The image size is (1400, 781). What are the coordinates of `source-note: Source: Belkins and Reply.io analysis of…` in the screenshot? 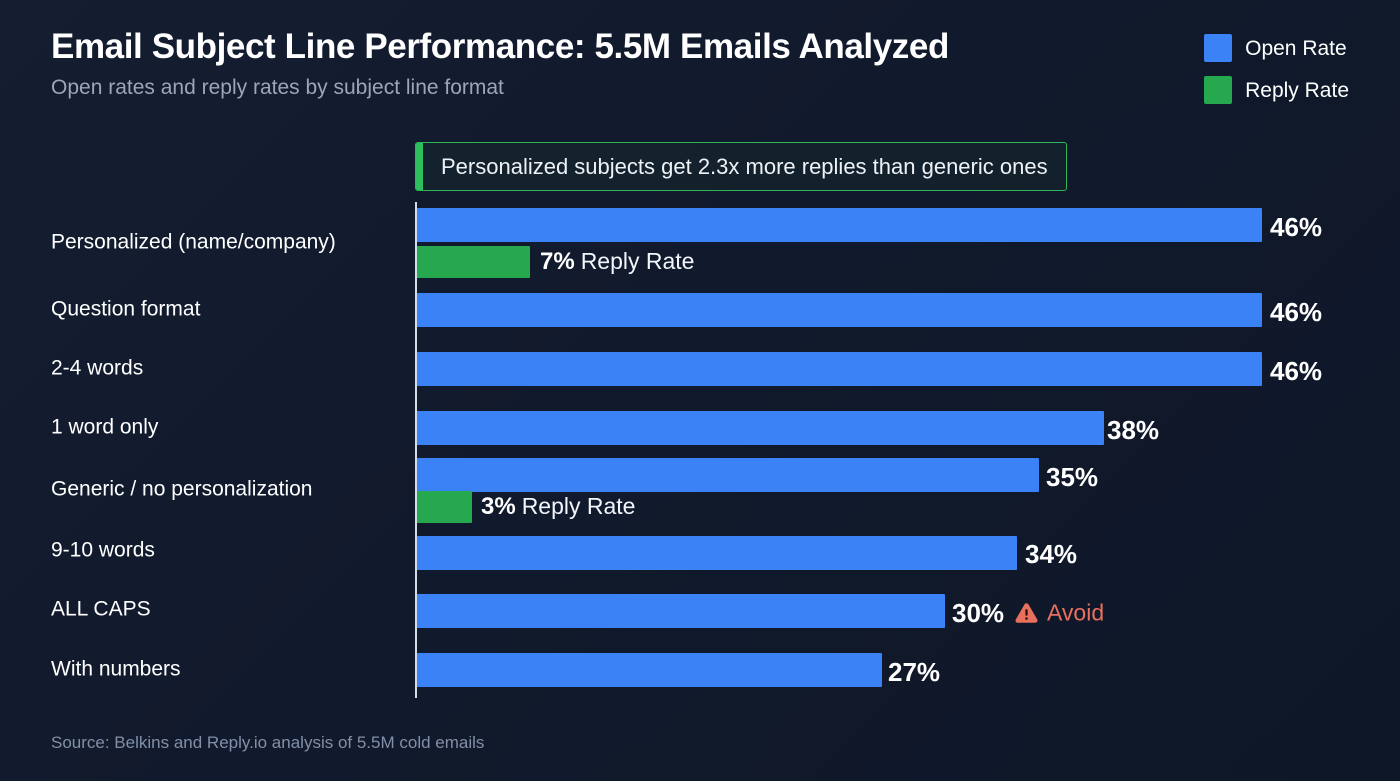 It's located at (268, 742).